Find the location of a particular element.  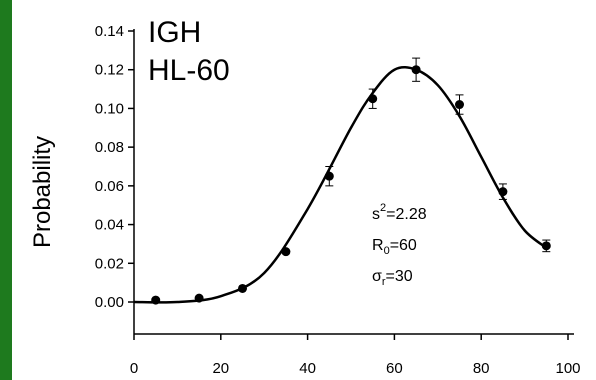

x-tick-label-0: 0 is located at coordinates (134, 368).